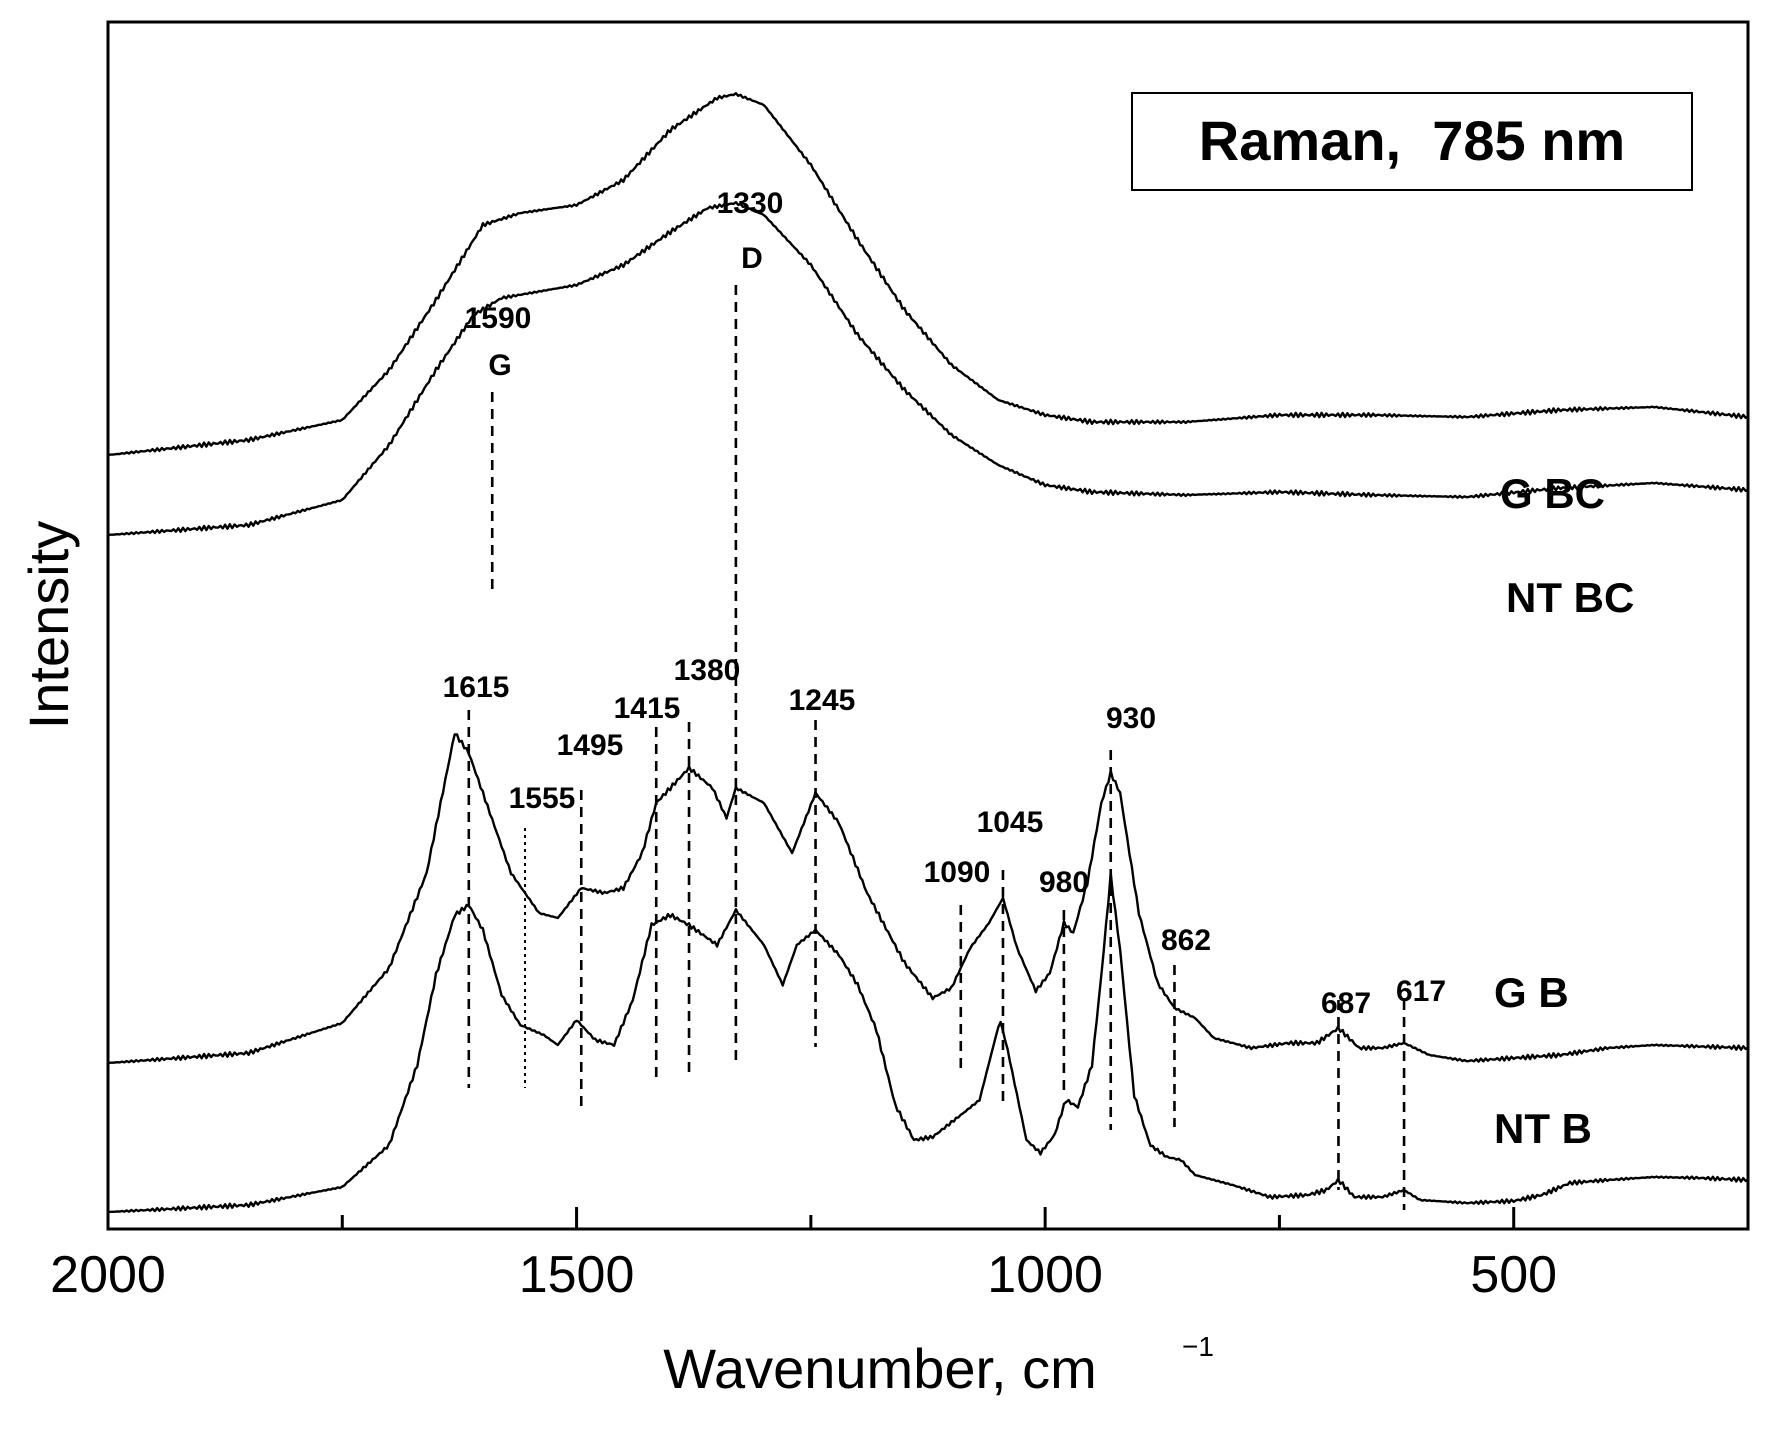 The image size is (1784, 1439). What do you see at coordinates (498, 318) in the screenshot?
I see `peak-label-1590: 1590` at bounding box center [498, 318].